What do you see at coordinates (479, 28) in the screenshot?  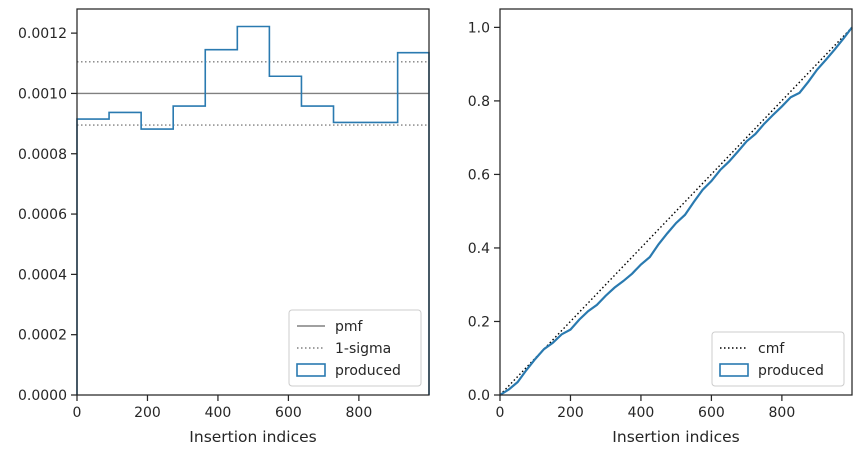 I see `y-tick-label: 1.0` at bounding box center [479, 28].